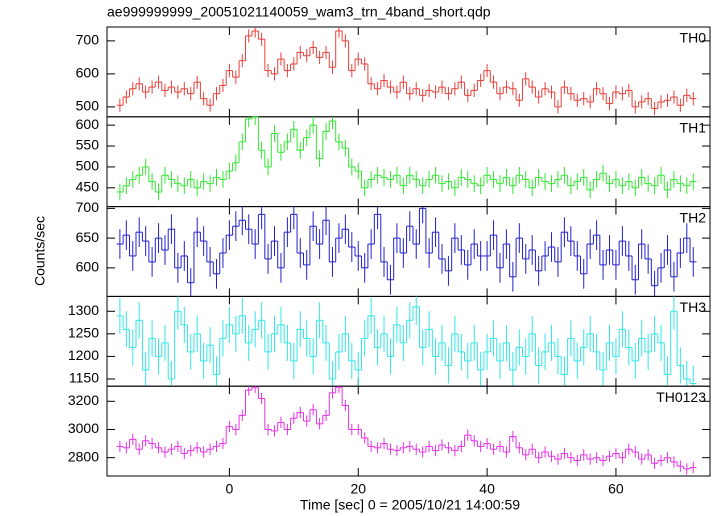 Image resolution: width=717 pixels, height=516 pixels. I want to click on panel-label: TH0, so click(693, 38).